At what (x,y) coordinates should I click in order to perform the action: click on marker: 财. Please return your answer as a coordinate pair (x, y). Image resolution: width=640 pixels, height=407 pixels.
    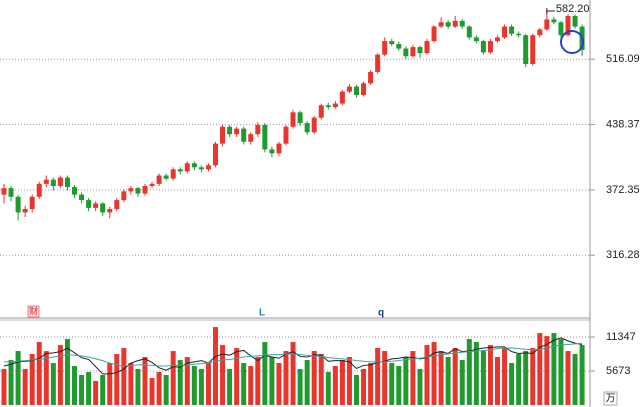
    Looking at the image, I should click on (33, 310).